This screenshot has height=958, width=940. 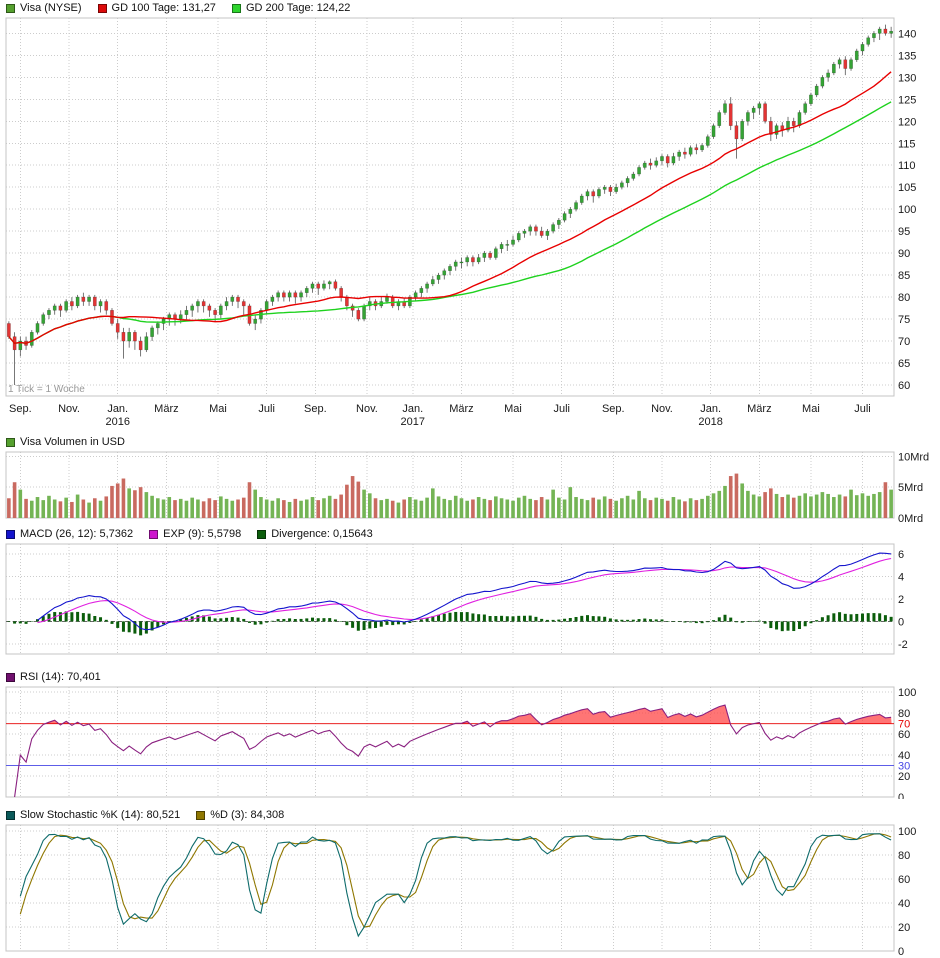 I want to click on rsi-swatch-icon, so click(x=10, y=677).